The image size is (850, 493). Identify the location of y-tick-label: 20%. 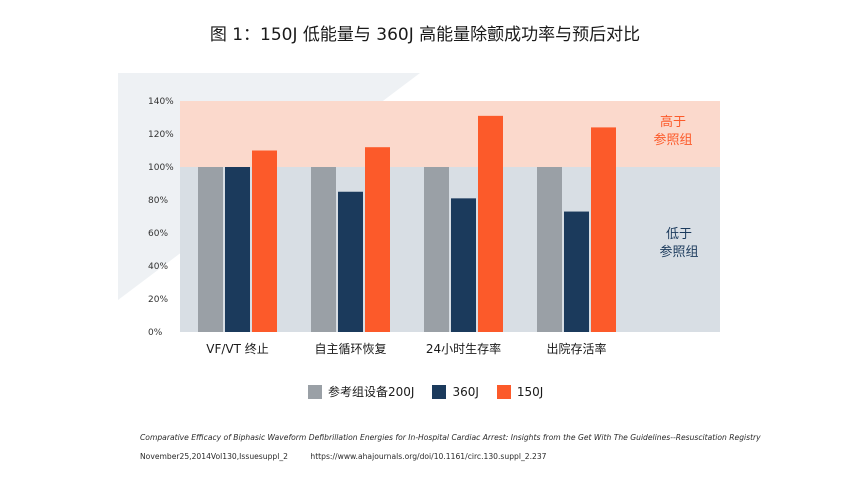
(158, 300).